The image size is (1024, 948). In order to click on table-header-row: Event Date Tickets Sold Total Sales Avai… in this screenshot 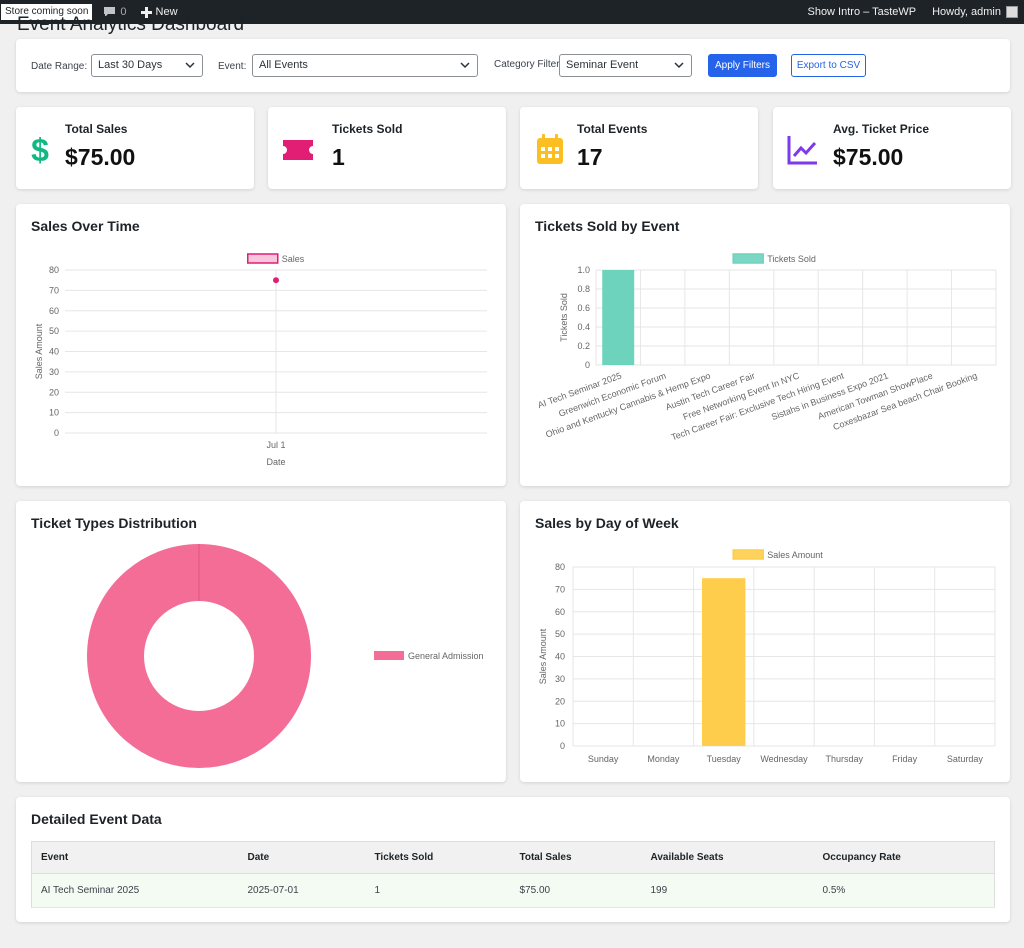, I will do `click(513, 857)`.